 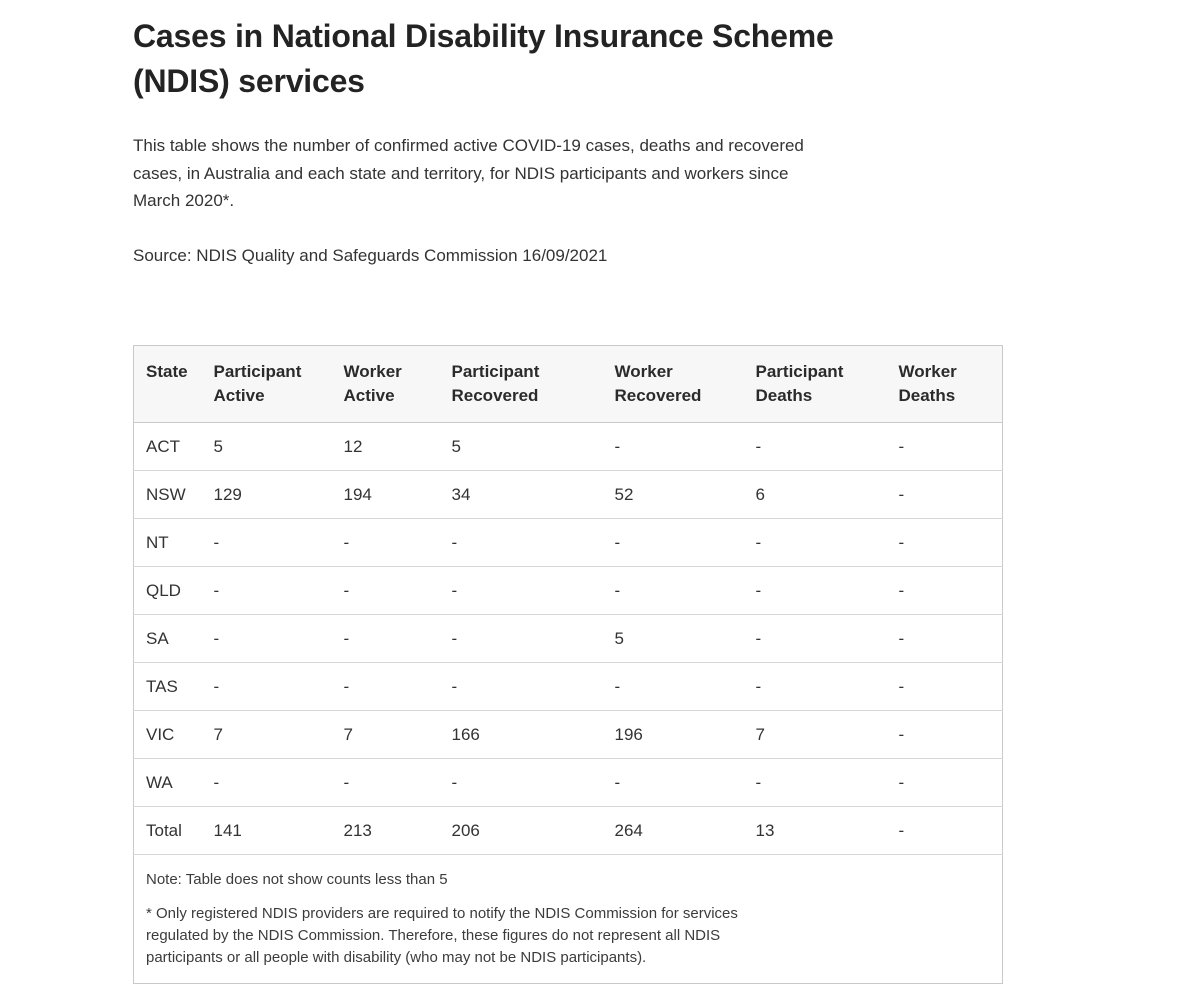 I want to click on state-label: TAS, so click(x=167, y=685).